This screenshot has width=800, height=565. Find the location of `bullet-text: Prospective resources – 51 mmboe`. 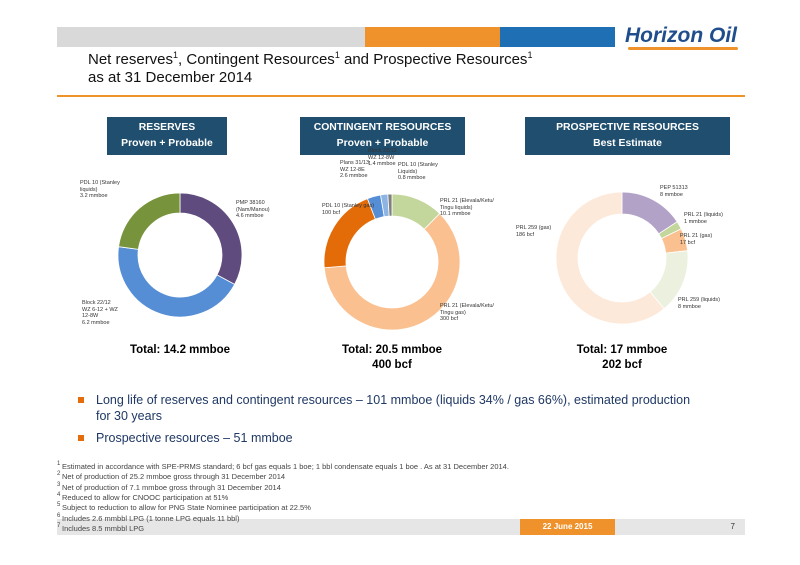

bullet-text: Prospective resources – 51 mmboe is located at coordinates (194, 438).